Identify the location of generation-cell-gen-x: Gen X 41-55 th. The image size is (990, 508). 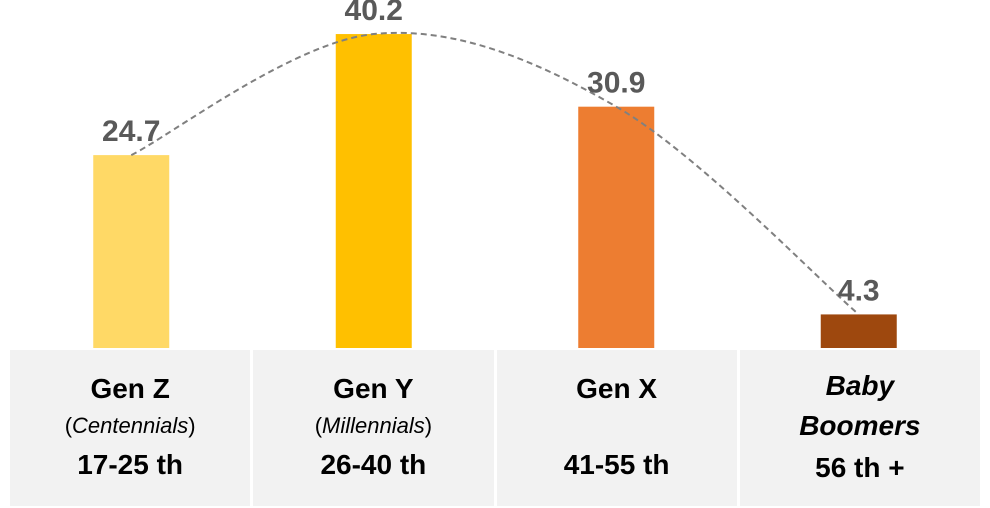
(615, 428).